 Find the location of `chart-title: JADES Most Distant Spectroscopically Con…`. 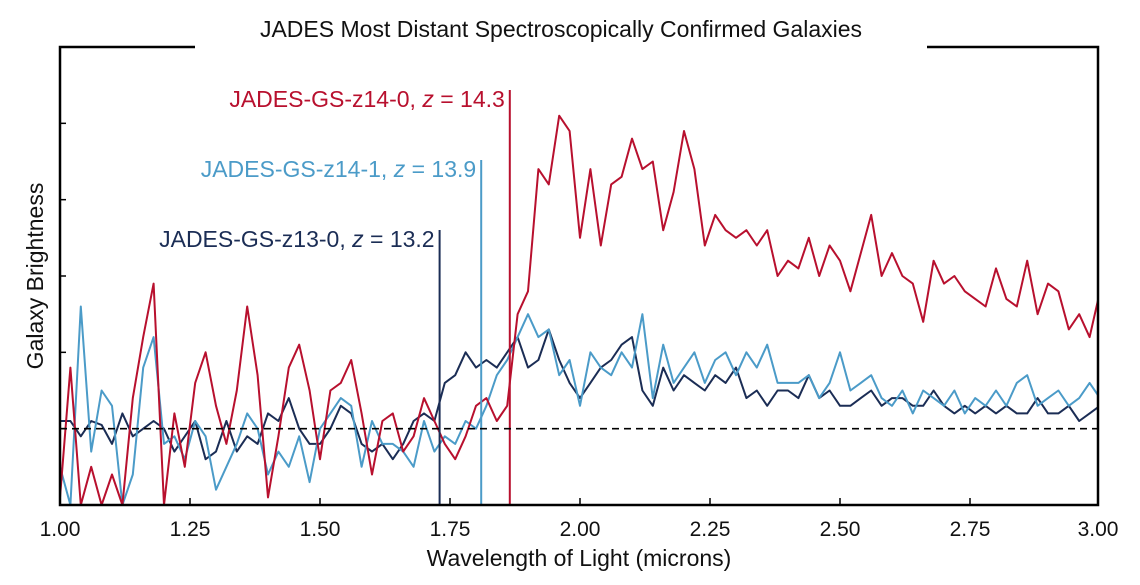

chart-title: JADES Most Distant Spectroscopically Con… is located at coordinates (561, 29).